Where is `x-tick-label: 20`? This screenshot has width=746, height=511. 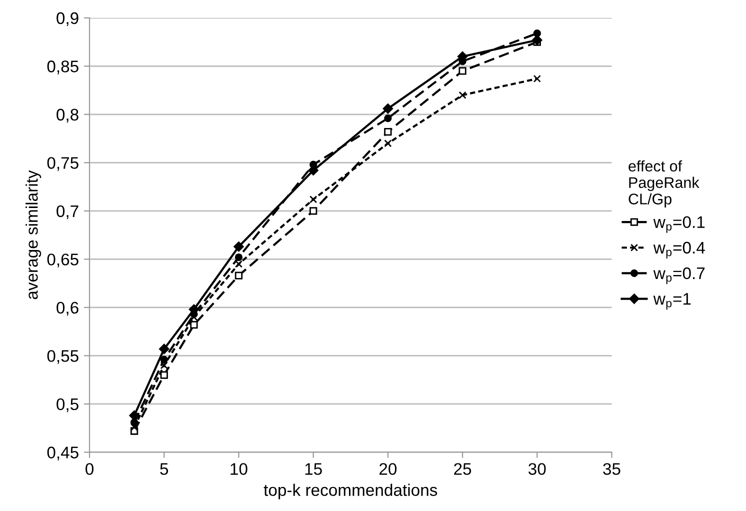
x-tick-label: 20 is located at coordinates (388, 469).